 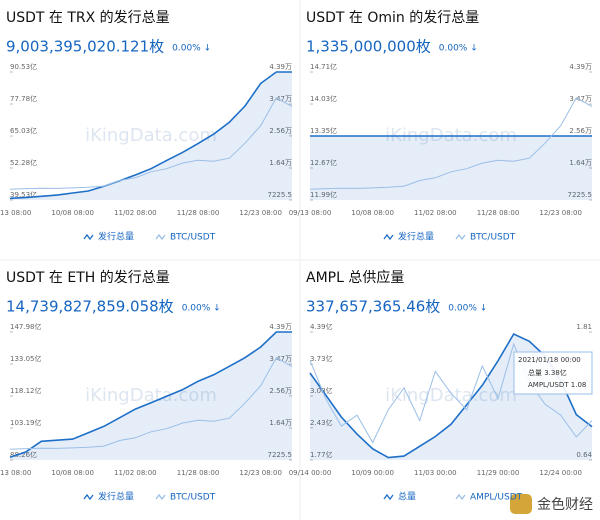 I want to click on tick-label: 65.03亿, so click(x=23, y=130).